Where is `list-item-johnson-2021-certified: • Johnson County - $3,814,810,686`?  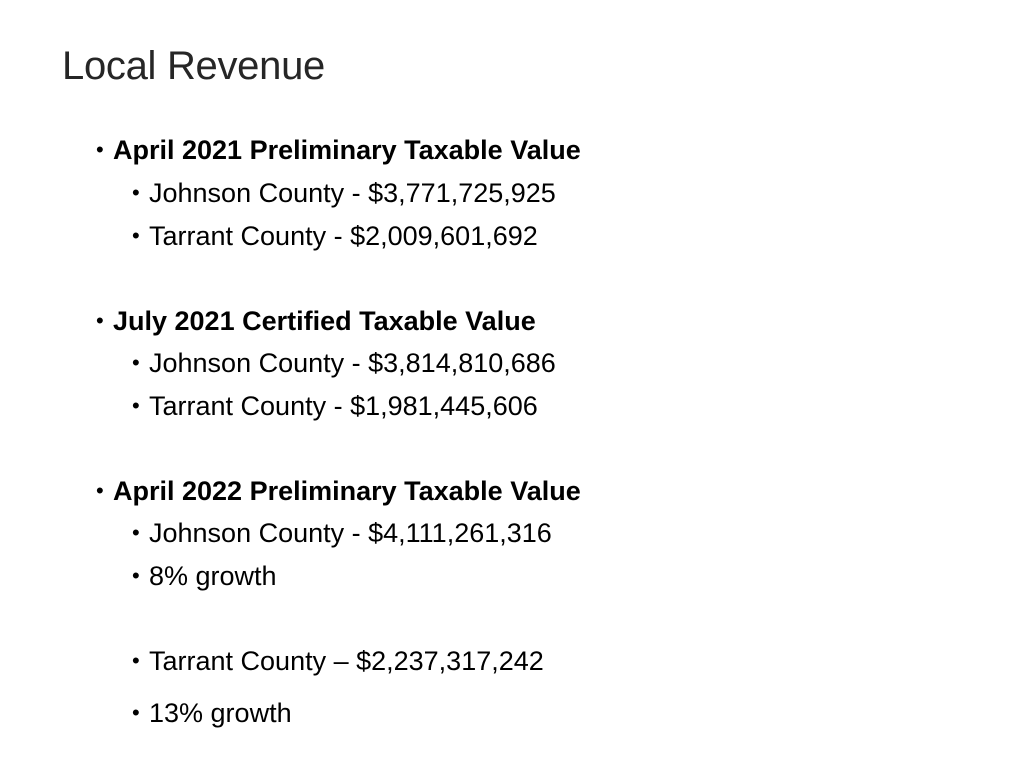
list-item-johnson-2021-certified: • Johnson County - $3,814,810,686 is located at coordinates (344, 363).